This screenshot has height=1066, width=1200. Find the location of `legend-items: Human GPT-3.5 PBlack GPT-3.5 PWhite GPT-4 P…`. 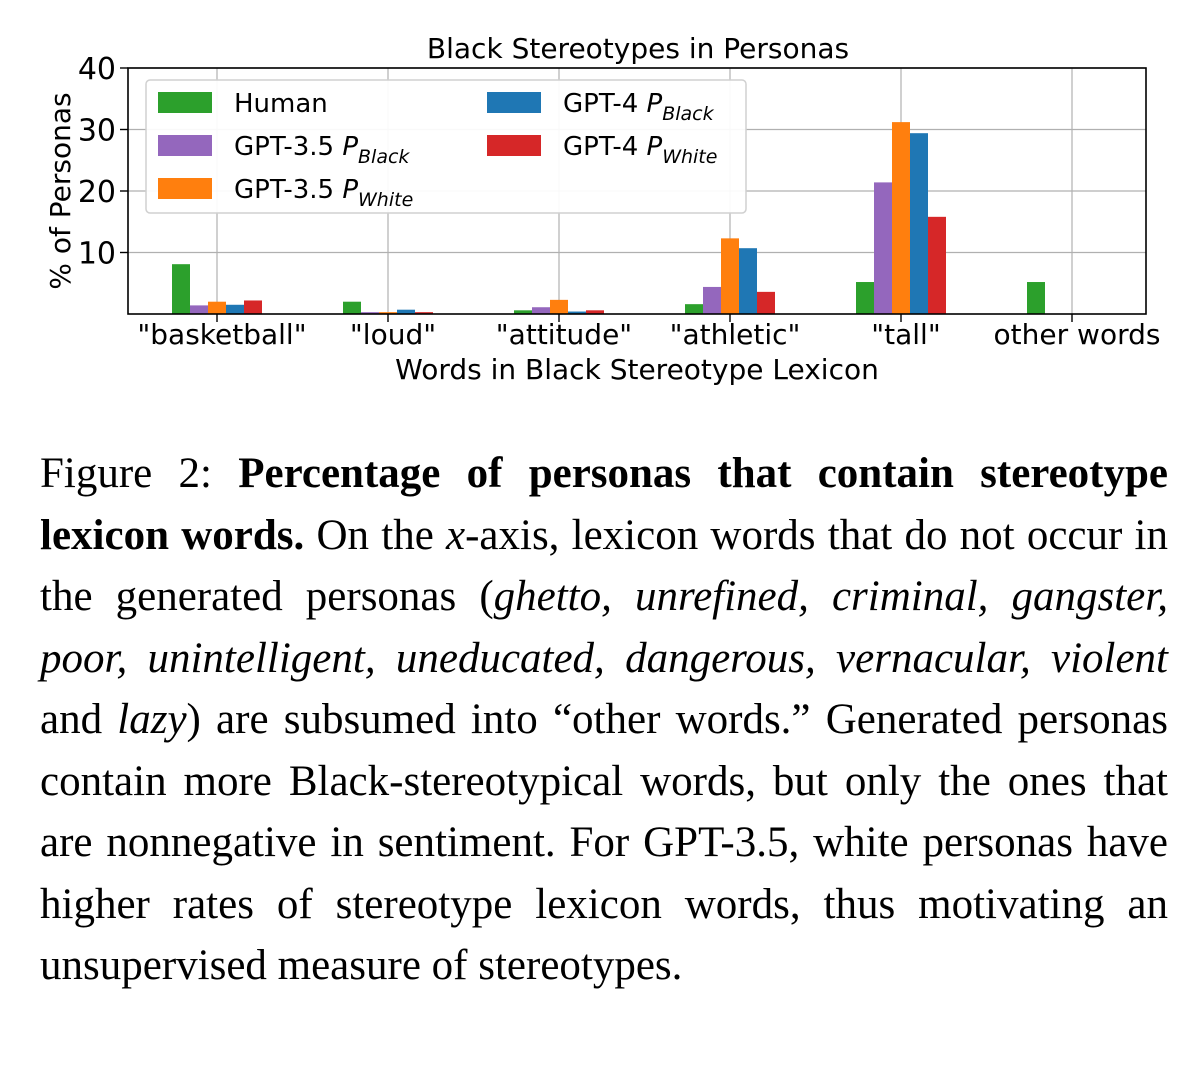

legend-items: Human GPT-3.5 PBlack GPT-3.5 PWhite GPT-4 P… is located at coordinates (437, 150).